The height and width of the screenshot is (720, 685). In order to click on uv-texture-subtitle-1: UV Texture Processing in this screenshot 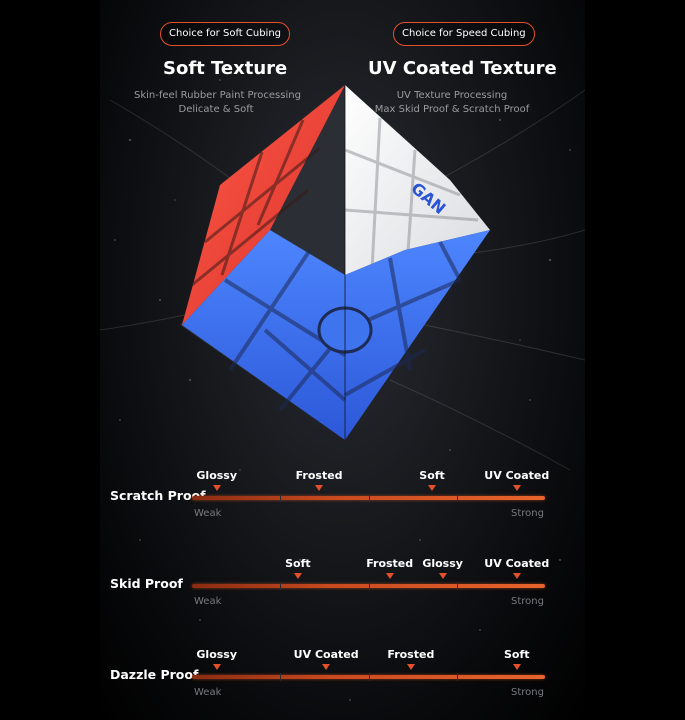, I will do `click(452, 95)`.